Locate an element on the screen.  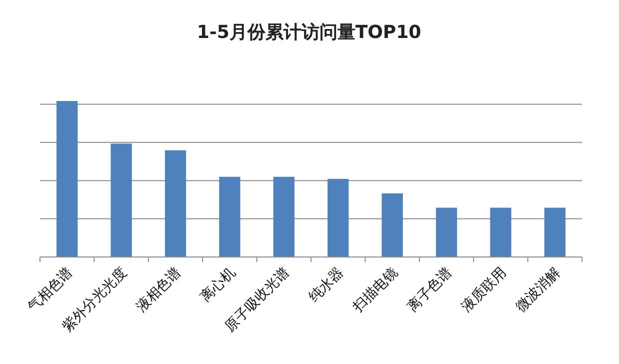
x-tick-label: 液相色谱 is located at coordinates (158, 290).